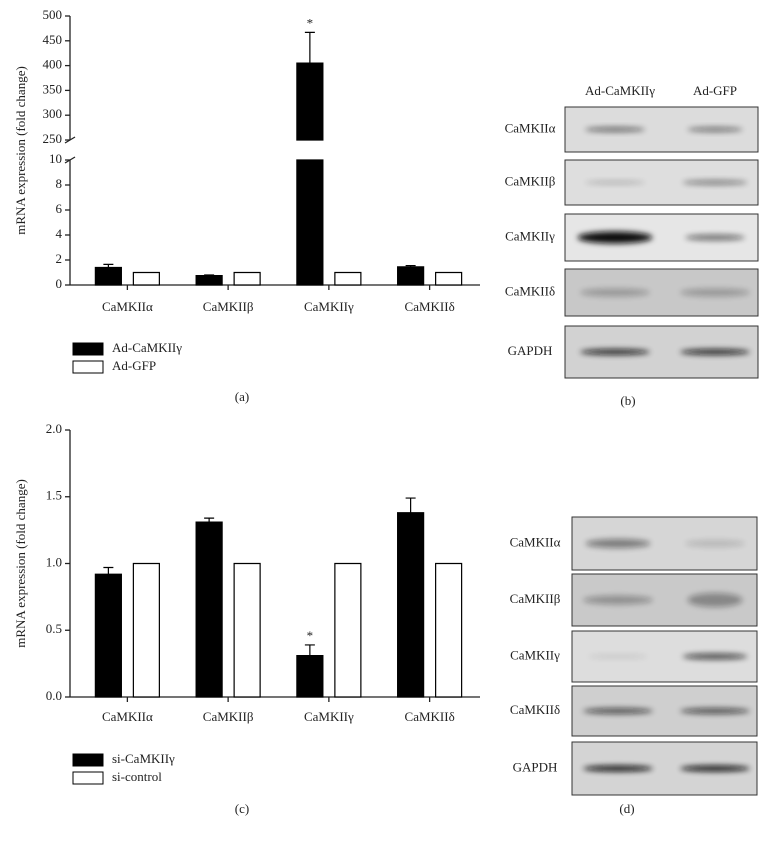 The height and width of the screenshot is (843, 769). I want to click on legend-label: Ad-GFP, so click(134, 365).